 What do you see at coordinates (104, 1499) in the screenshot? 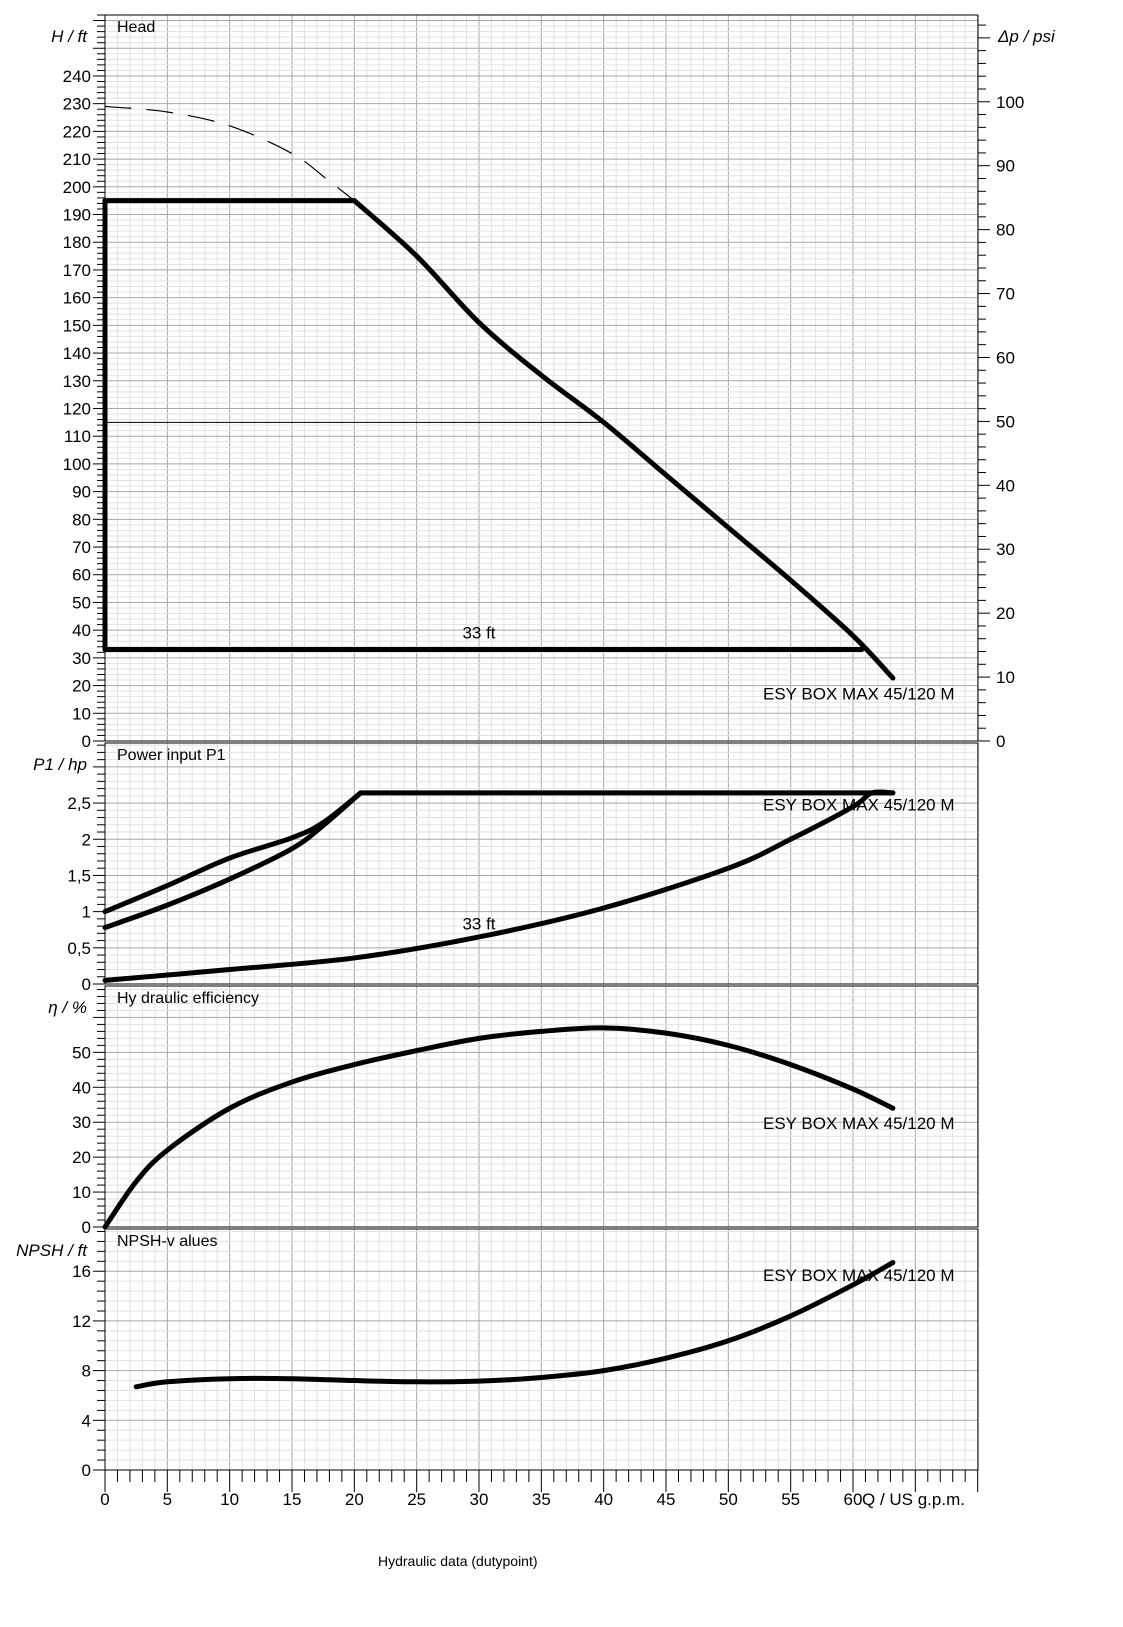
I see `x-tick-label: 0` at bounding box center [104, 1499].